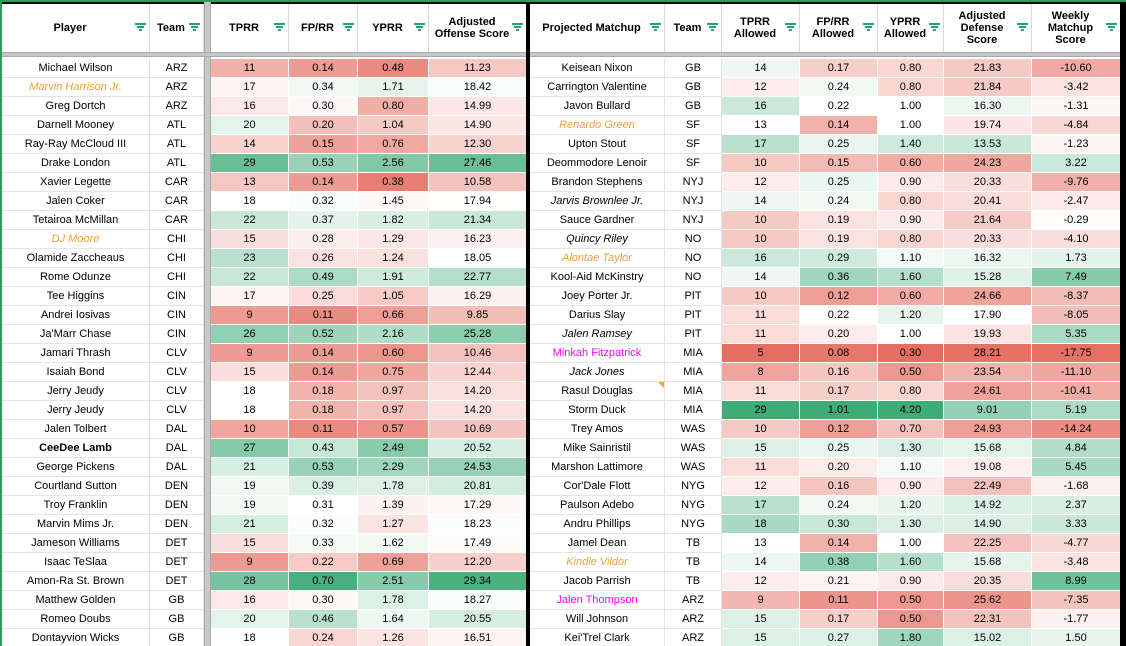  What do you see at coordinates (988, 543) in the screenshot?
I see `adjusted-defense-score-cell: 22.25` at bounding box center [988, 543].